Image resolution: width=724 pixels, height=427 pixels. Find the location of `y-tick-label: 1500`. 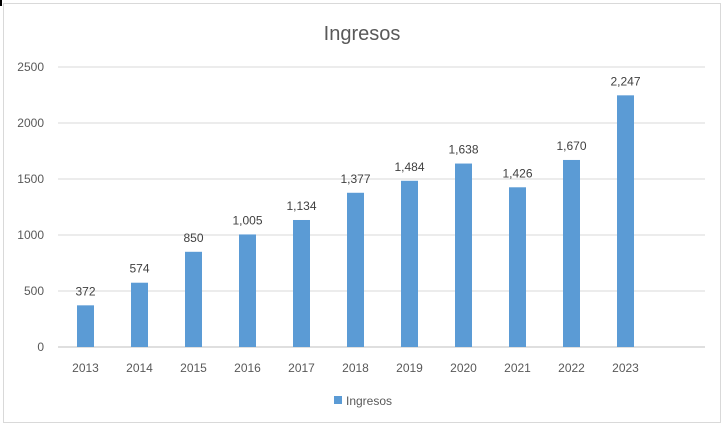

y-tick-label: 1500 is located at coordinates (30, 179).